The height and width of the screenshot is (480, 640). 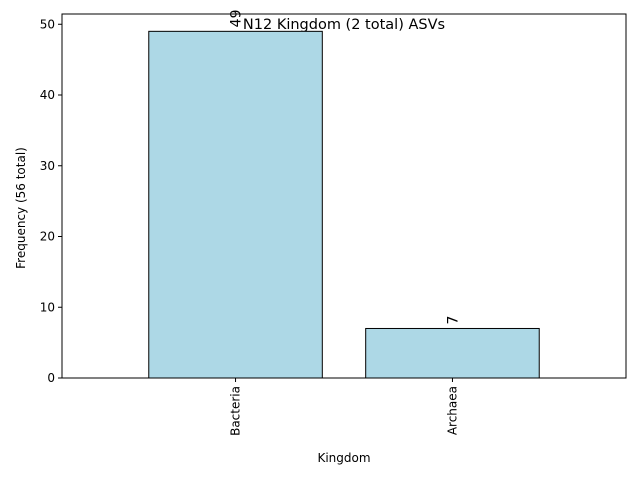 I want to click on y-tick-label: 10, so click(x=47, y=307).